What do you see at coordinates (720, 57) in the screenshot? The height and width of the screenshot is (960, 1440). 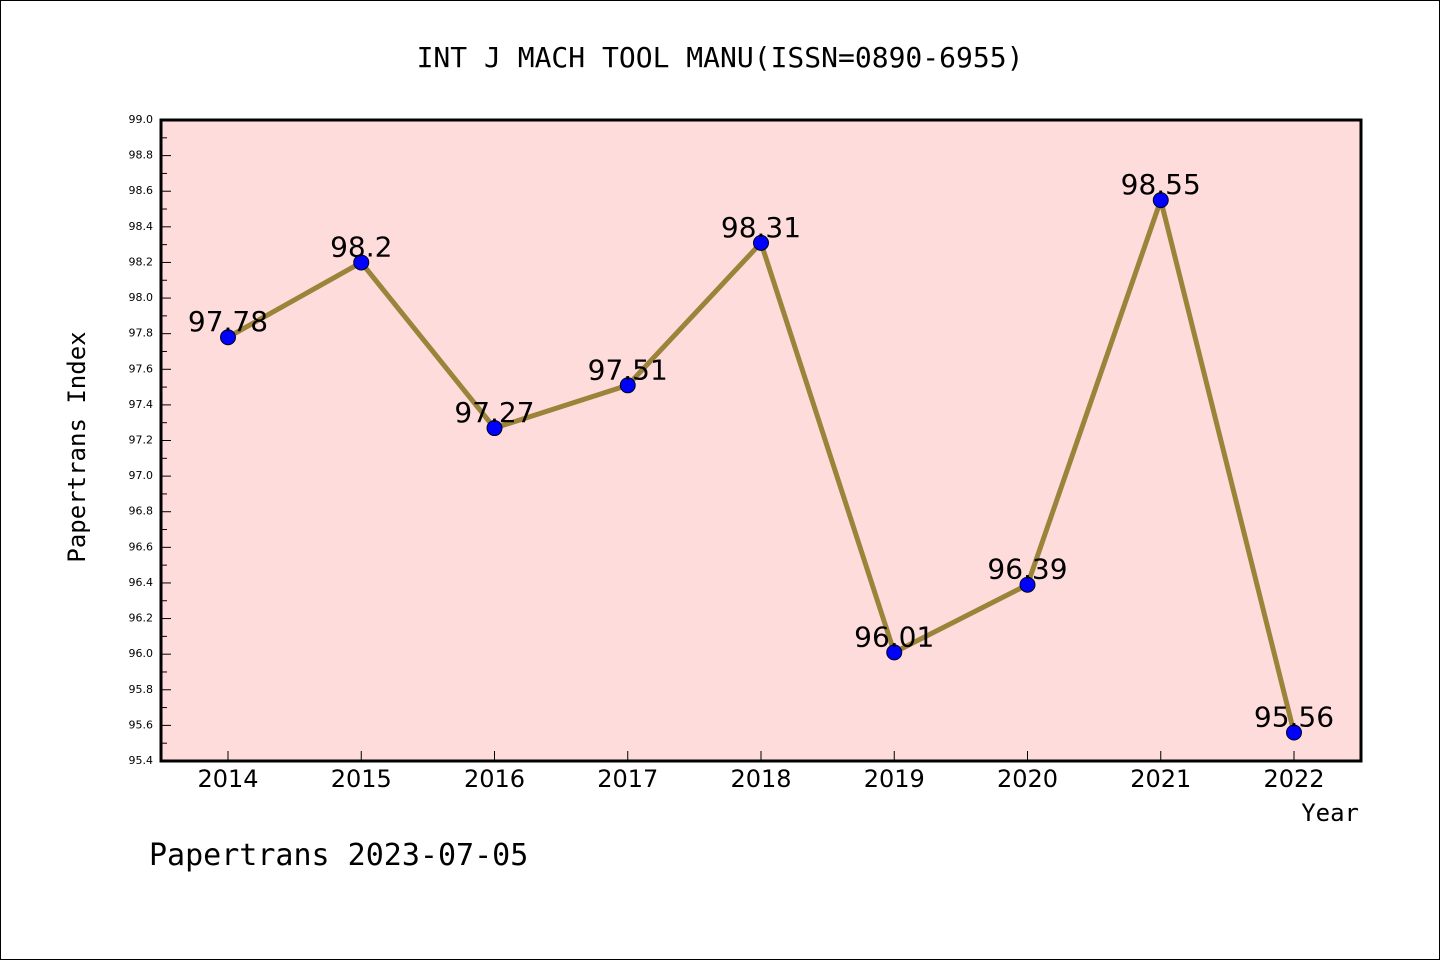 I see `chart-title: INT J MACH TOOL MANU(ISSN=0890-6955)` at bounding box center [720, 57].